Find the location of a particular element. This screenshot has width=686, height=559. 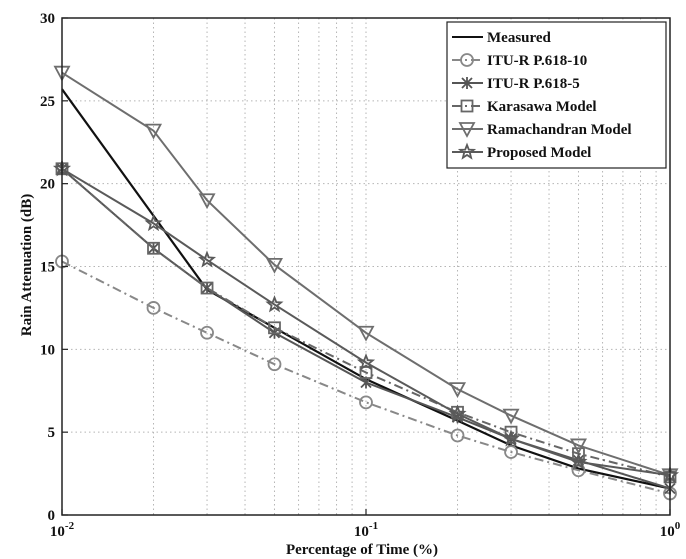

y-tick-label: 20 is located at coordinates (47, 185).